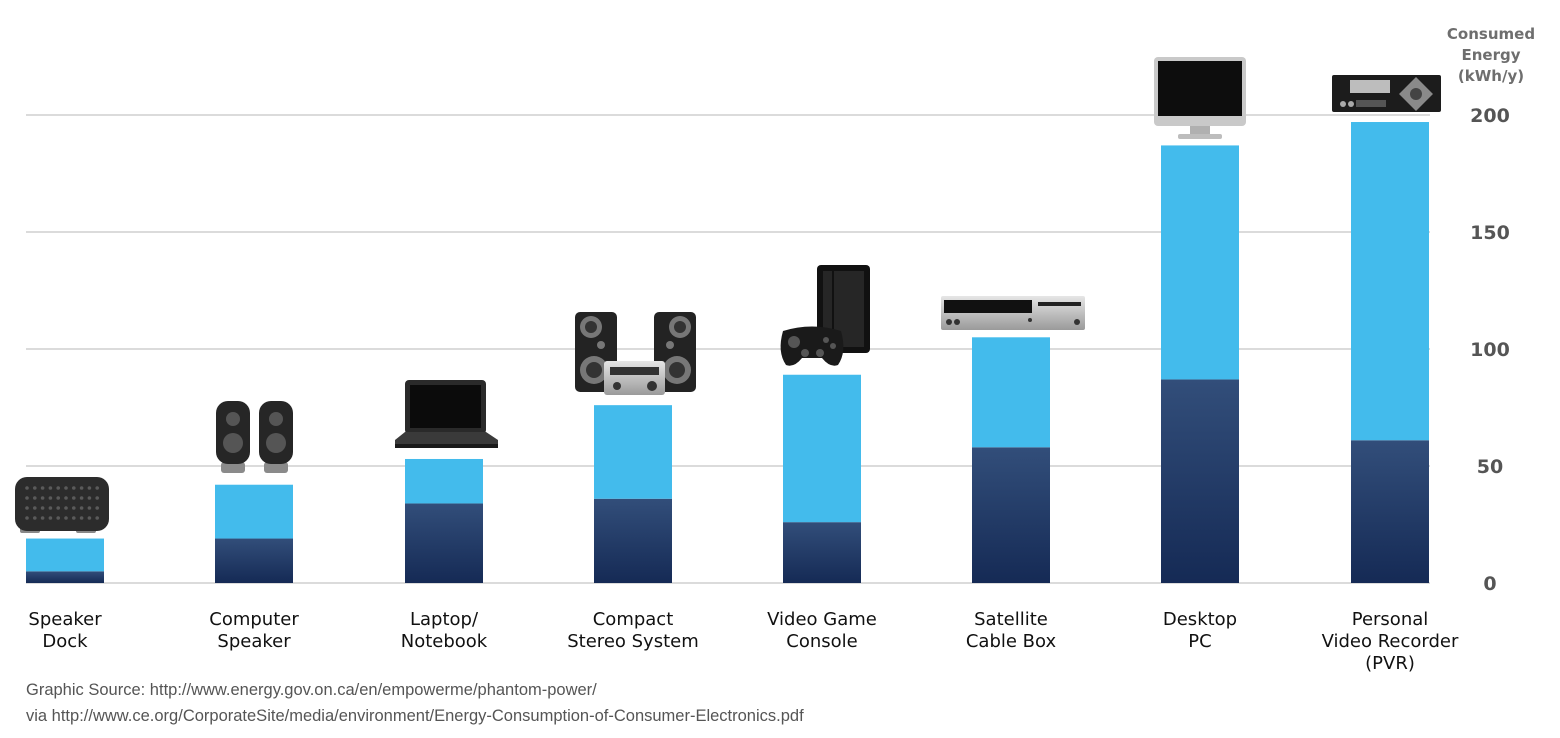 This screenshot has height=738, width=1560. I want to click on computer-speakers-icon, so click(254, 437).